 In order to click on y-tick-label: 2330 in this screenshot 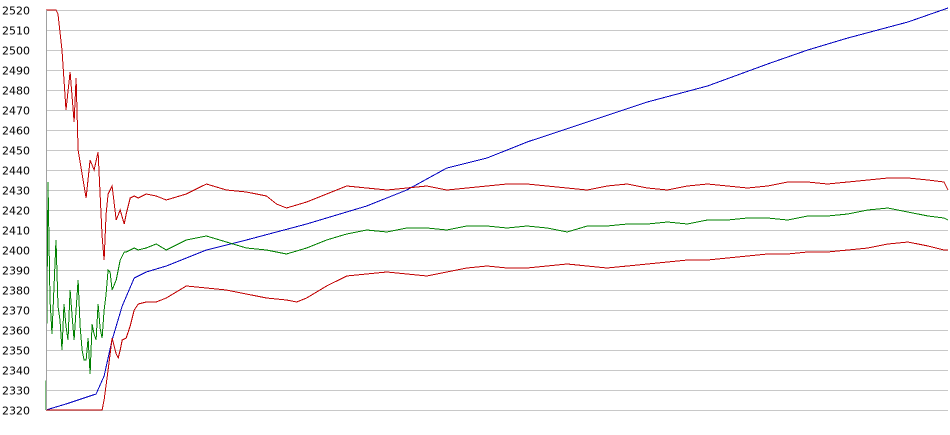, I will do `click(16, 391)`.